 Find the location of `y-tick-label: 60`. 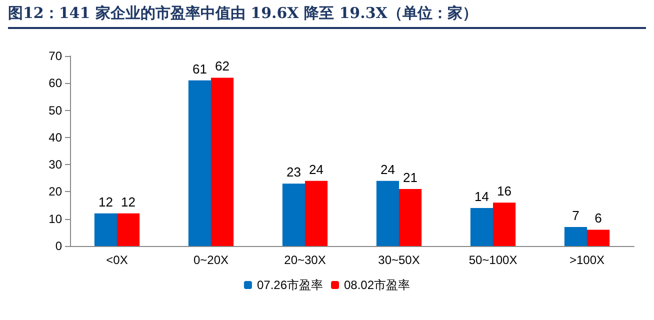

y-tick-label: 60 is located at coordinates (55, 83).